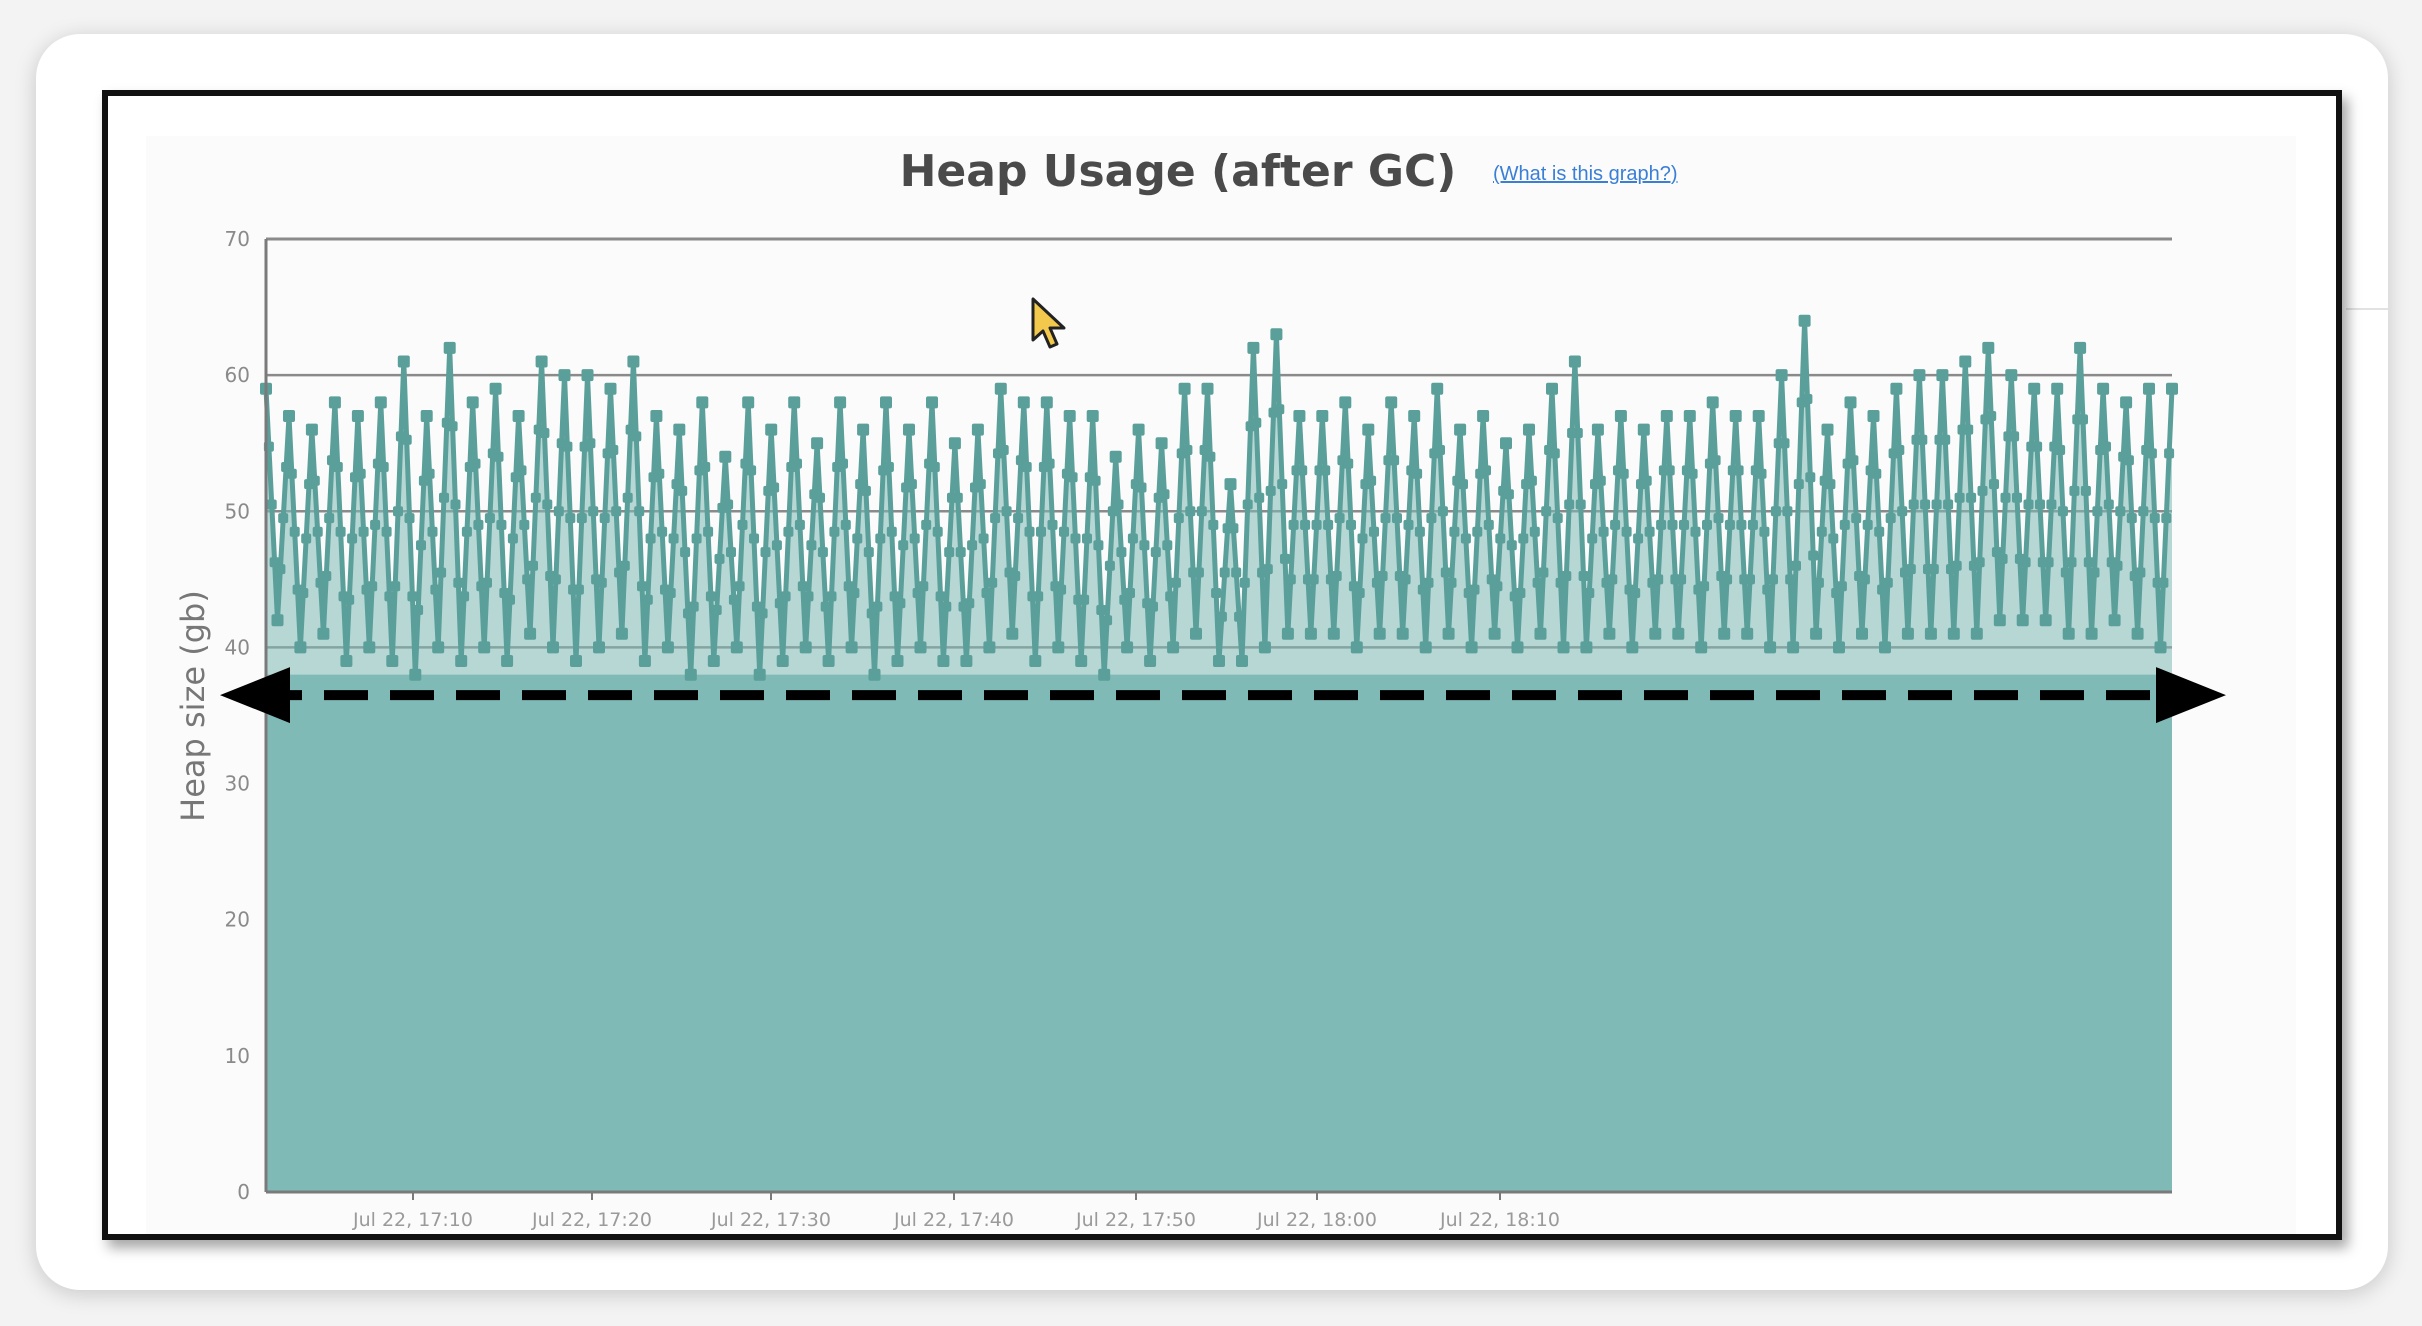 The width and height of the screenshot is (2422, 1326). Describe the element at coordinates (193, 706) in the screenshot. I see `y-axis-label: Heap size (gb)` at that location.